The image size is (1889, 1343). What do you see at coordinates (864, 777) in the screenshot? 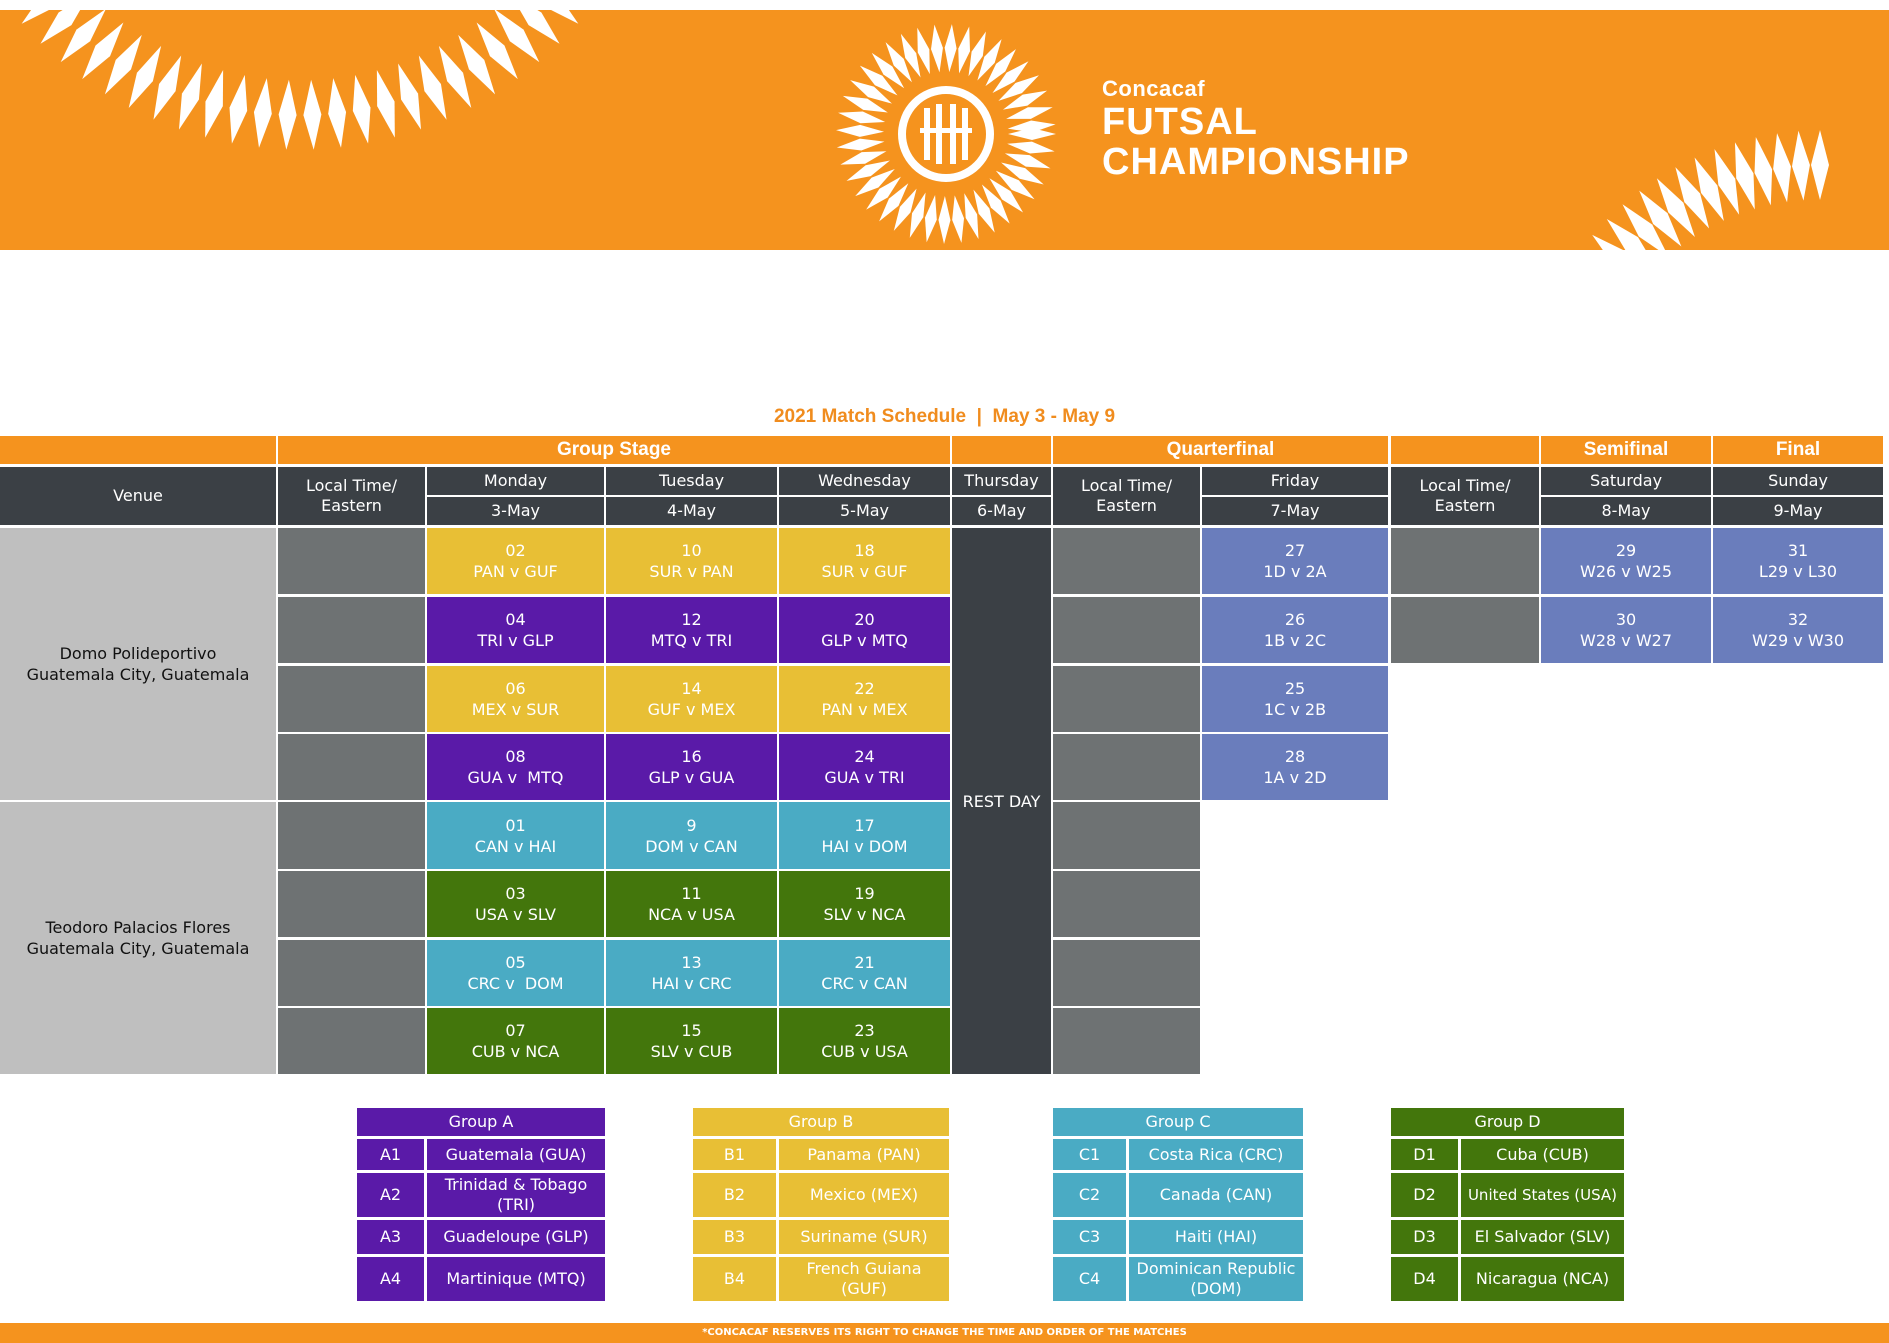
I see `match-teams: GUA v TRI` at bounding box center [864, 777].